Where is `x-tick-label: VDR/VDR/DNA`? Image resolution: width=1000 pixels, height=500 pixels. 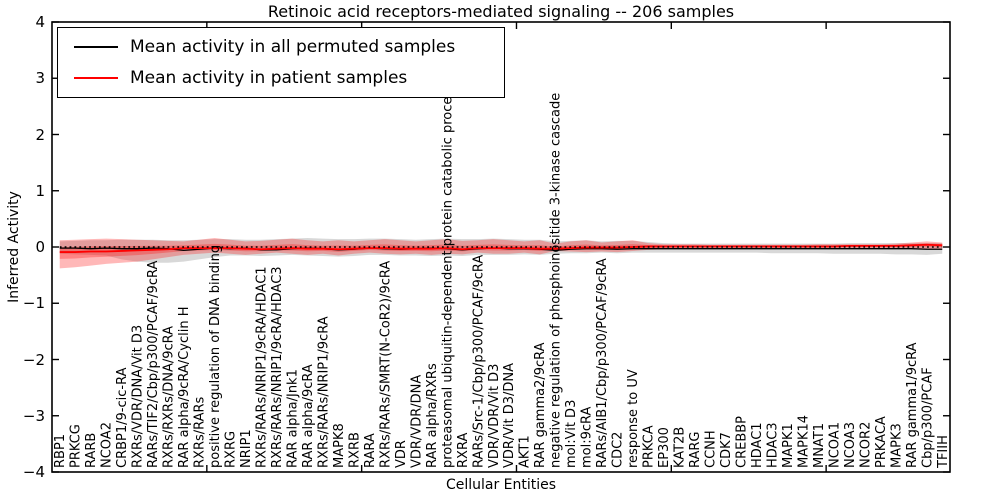 x-tick-label: VDR/VDR/DNA is located at coordinates (416, 421).